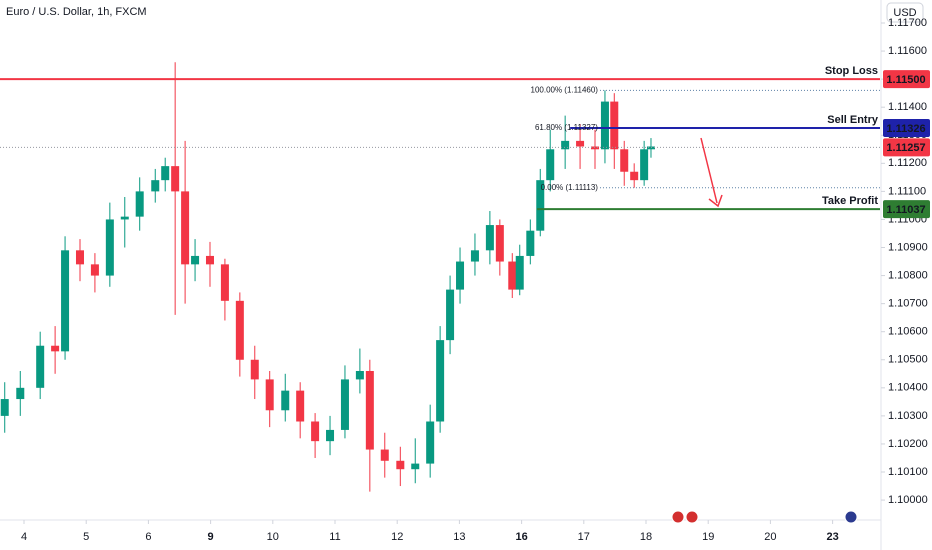  I want to click on currency-button, so click(905, 12).